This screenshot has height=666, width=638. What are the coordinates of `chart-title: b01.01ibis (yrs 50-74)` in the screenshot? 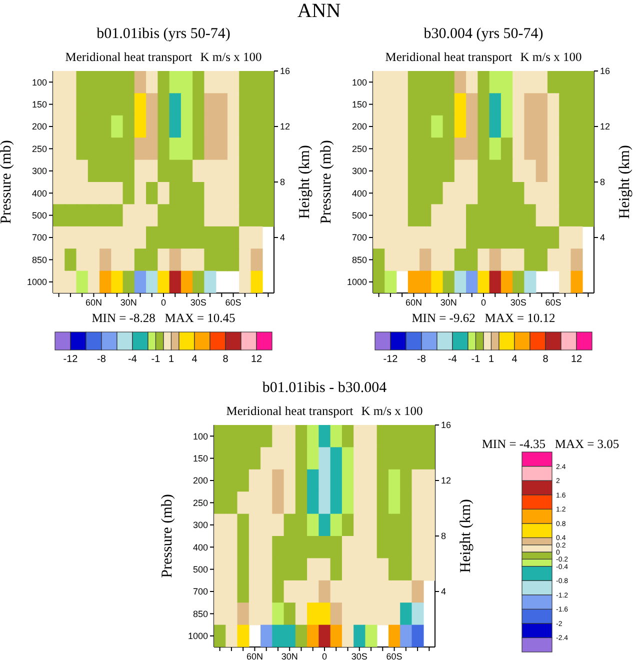 It's located at (164, 34).